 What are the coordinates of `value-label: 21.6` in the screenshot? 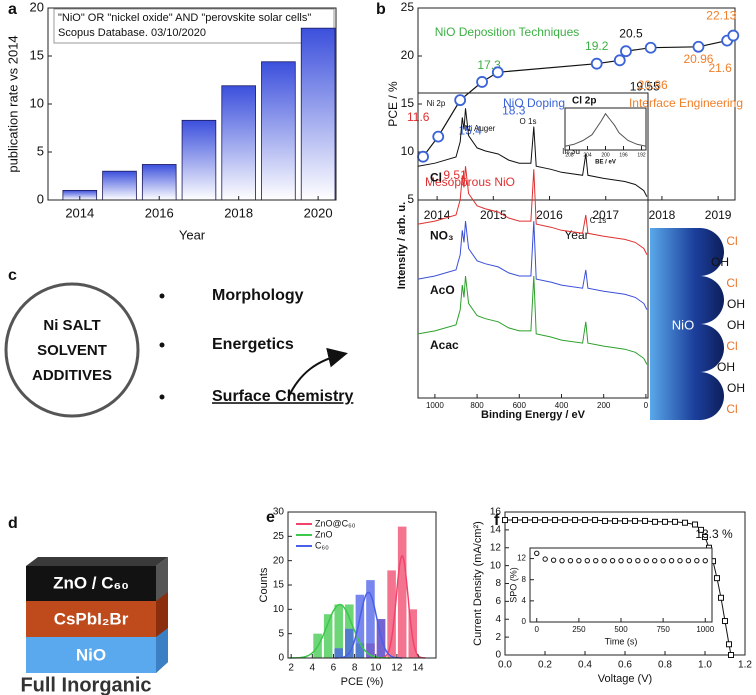 It's located at (720, 68).